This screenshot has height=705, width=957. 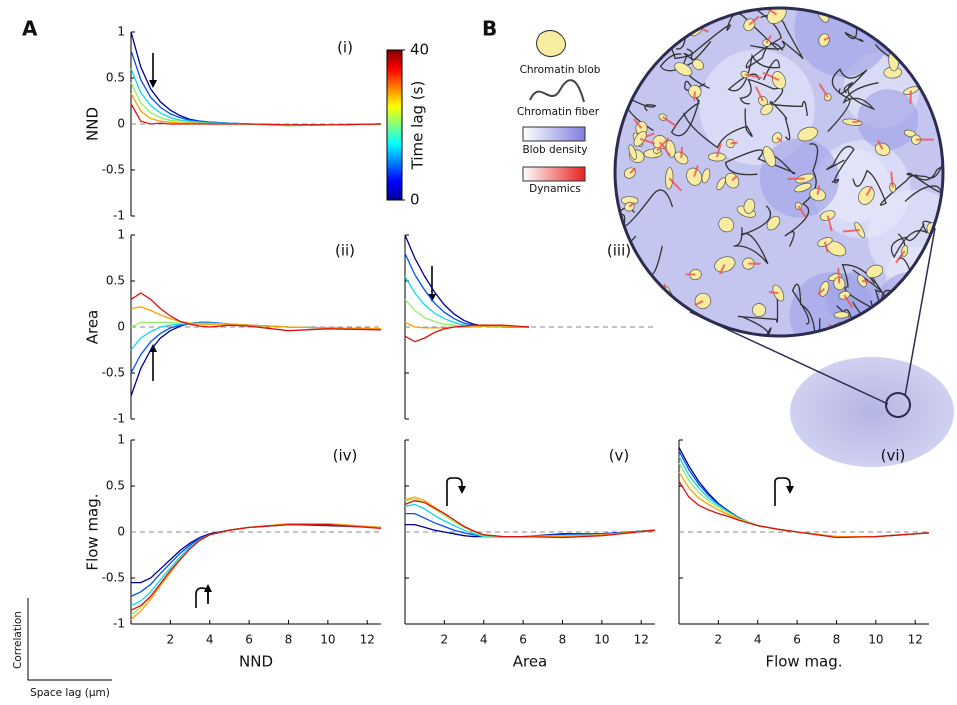 I want to click on legend-item: Blob density, so click(x=554, y=150).